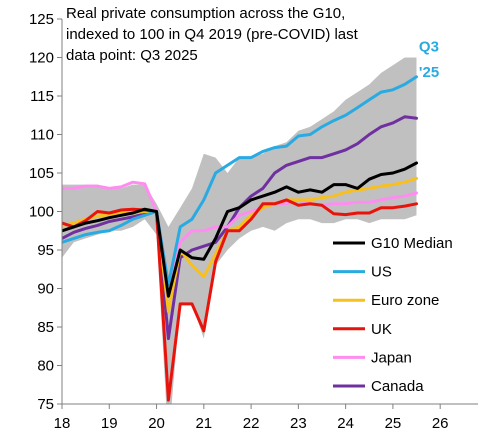 Image resolution: width=488 pixels, height=442 pixels. What do you see at coordinates (429, 59) in the screenshot?
I see `annotation-layer: Q3 '25` at bounding box center [429, 59].